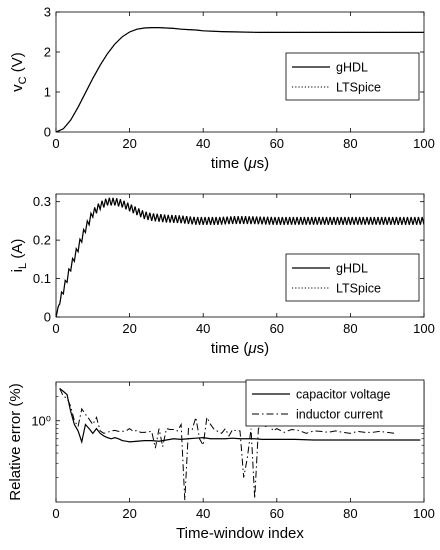  Describe the element at coordinates (343, 395) in the screenshot. I see `legend-label-capacitor-voltage: capacitor voltage` at that location.